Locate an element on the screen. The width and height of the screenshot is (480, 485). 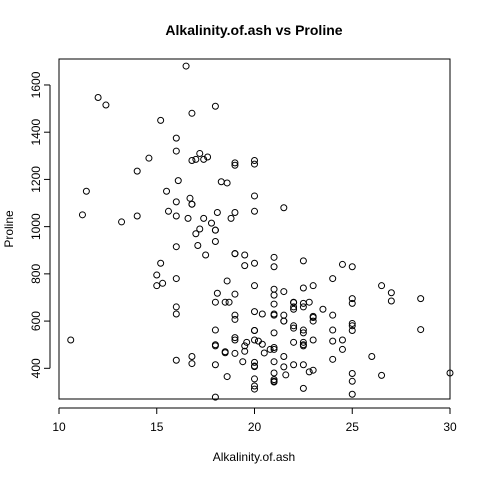
x-tick-label: 20 is located at coordinates (255, 427).